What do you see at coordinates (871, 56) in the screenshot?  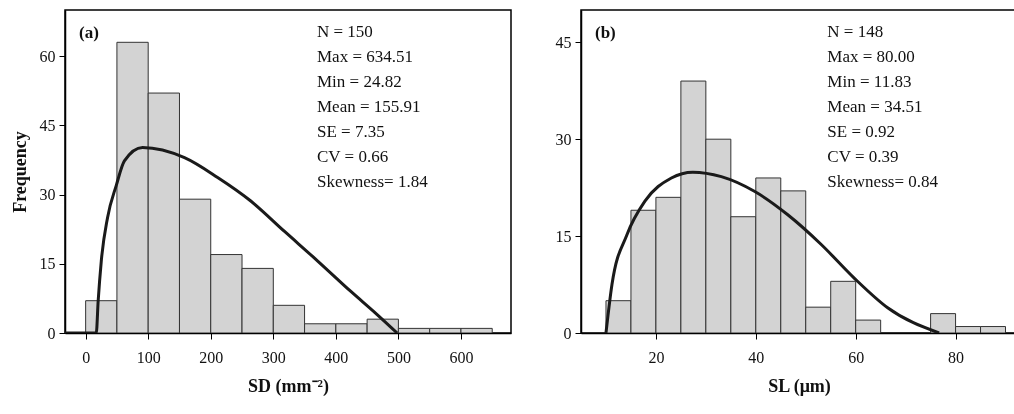 I see `annotation: Max = 80.00` at bounding box center [871, 56].